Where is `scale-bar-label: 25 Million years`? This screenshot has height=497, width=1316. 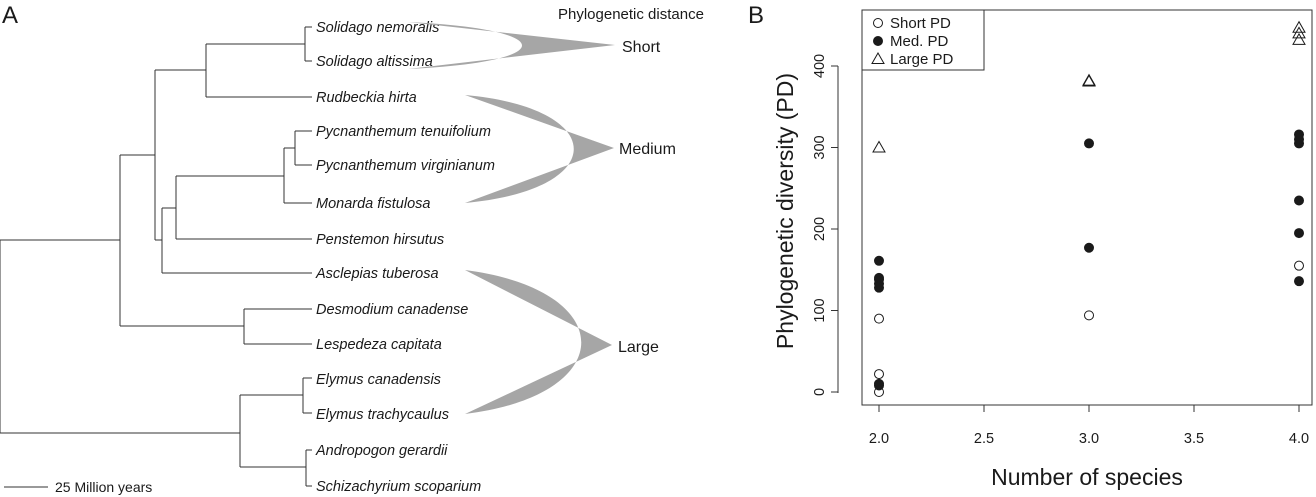 scale-bar-label: 25 Million years is located at coordinates (103, 487).